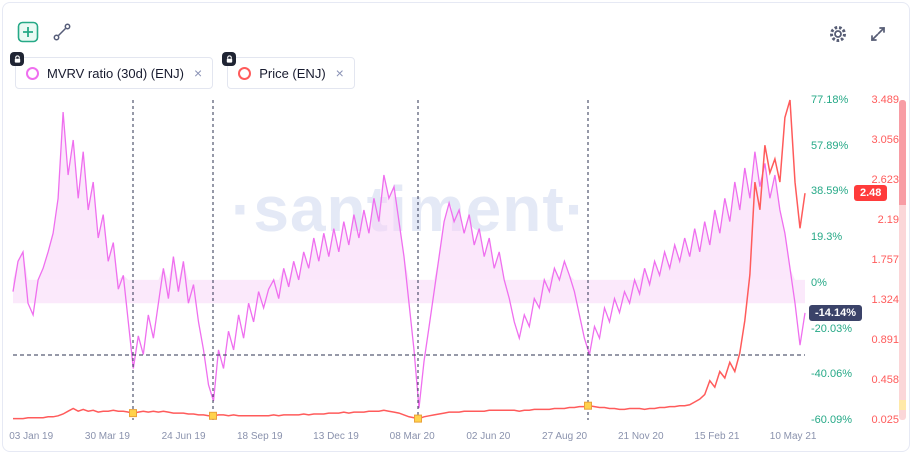 The height and width of the screenshot is (454, 912). I want to click on chart-layout-icon, so click(28, 32).